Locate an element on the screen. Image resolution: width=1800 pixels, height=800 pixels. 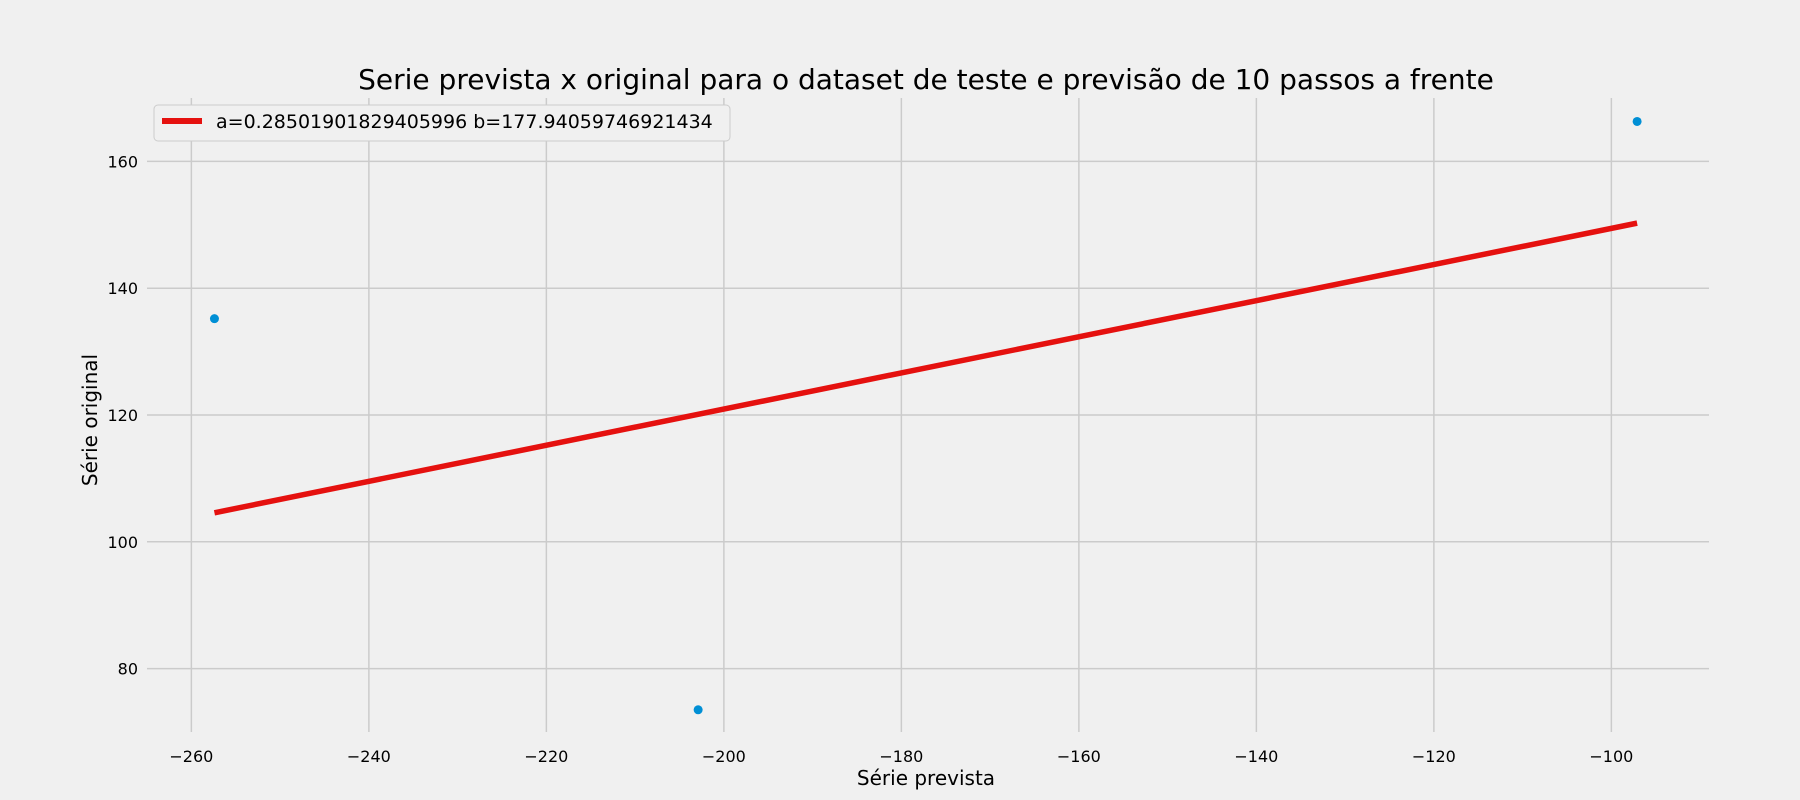
legend-box is located at coordinates (442, 123).